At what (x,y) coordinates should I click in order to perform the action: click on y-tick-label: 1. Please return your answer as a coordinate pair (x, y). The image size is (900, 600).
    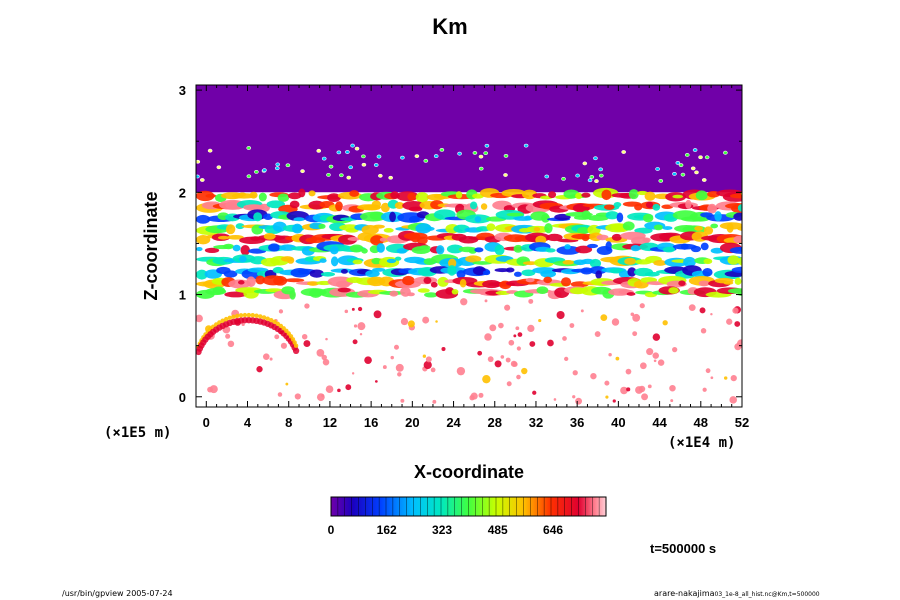
    Looking at the image, I should click on (182, 295).